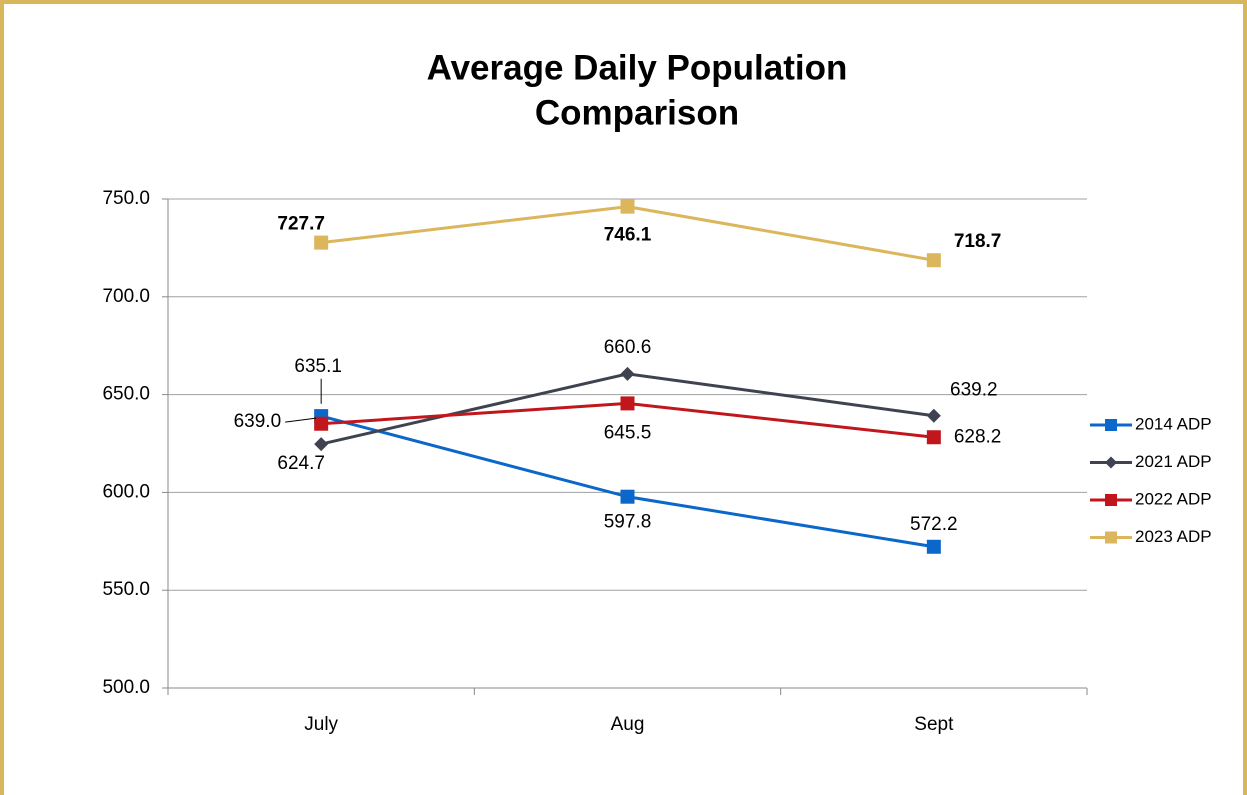  Describe the element at coordinates (628, 347) in the screenshot. I see `data-label: 660.6` at that location.